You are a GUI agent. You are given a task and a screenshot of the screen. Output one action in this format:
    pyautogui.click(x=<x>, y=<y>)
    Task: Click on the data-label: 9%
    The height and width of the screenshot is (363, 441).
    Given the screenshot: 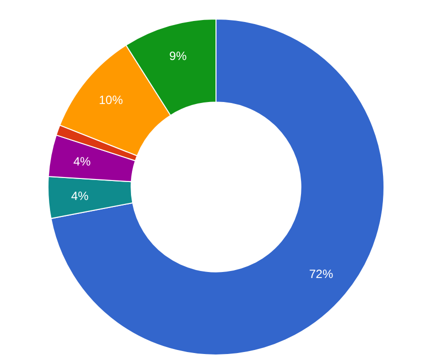 What is the action you would take?
    pyautogui.click(x=178, y=56)
    